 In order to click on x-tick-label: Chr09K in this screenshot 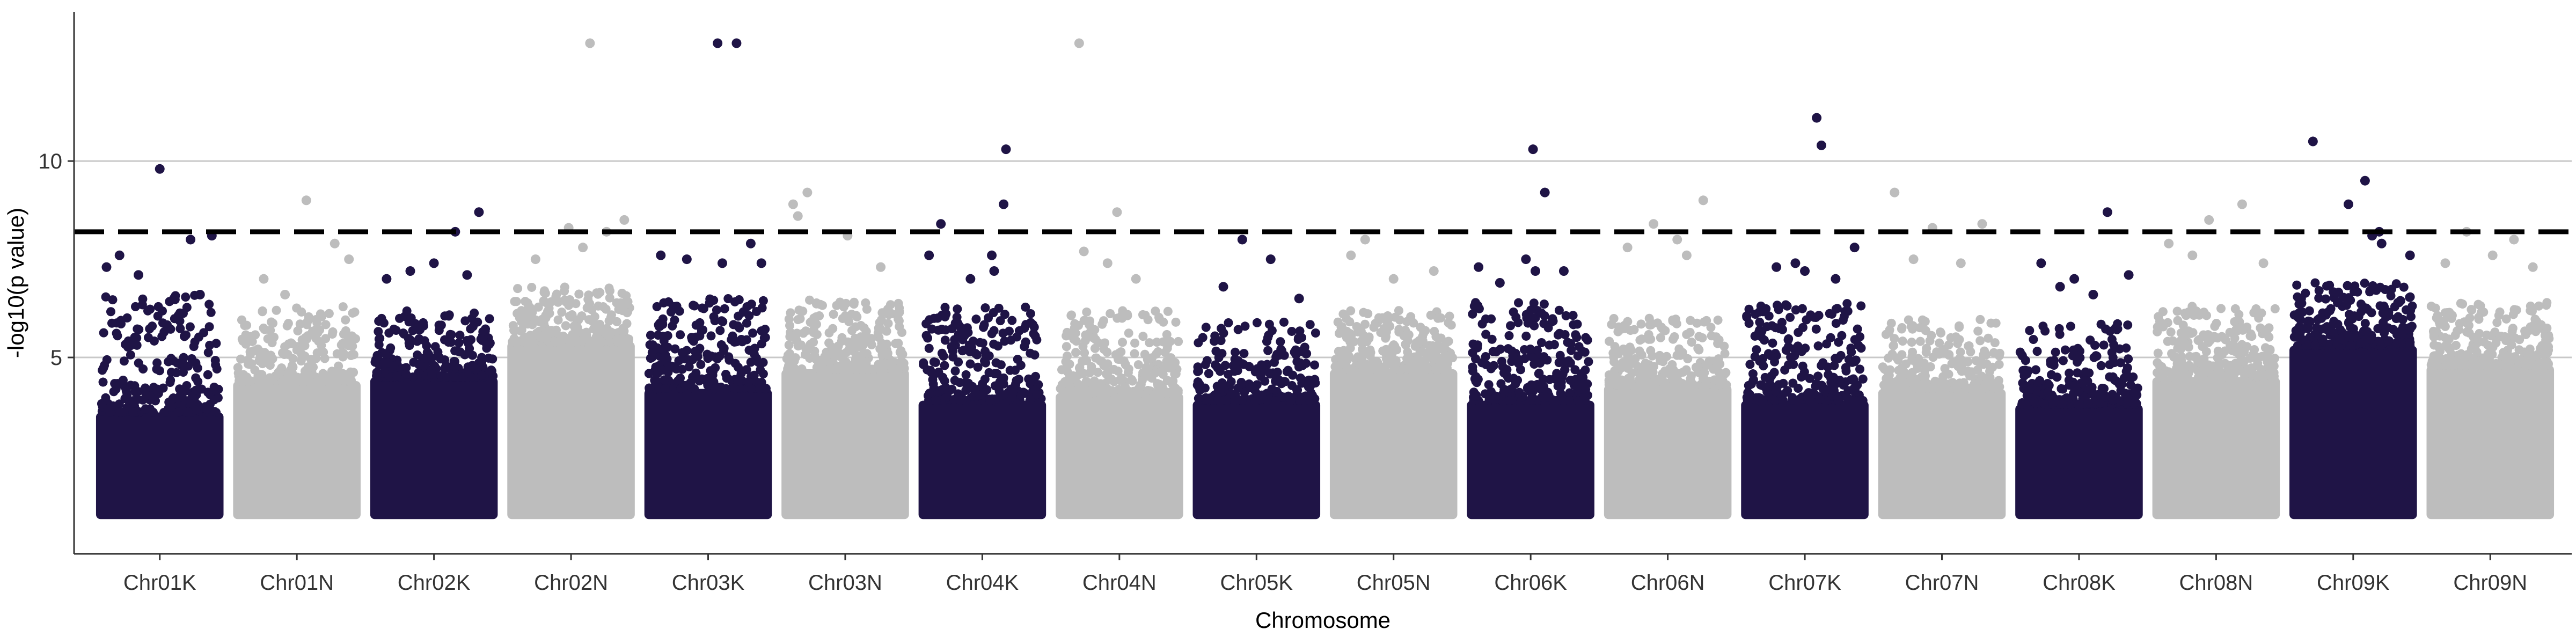, I will do `click(2353, 583)`.